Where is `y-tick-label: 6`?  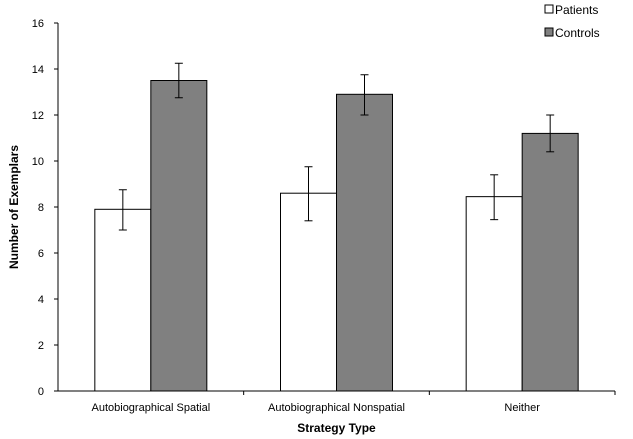 y-tick-label: 6 is located at coordinates (41, 254).